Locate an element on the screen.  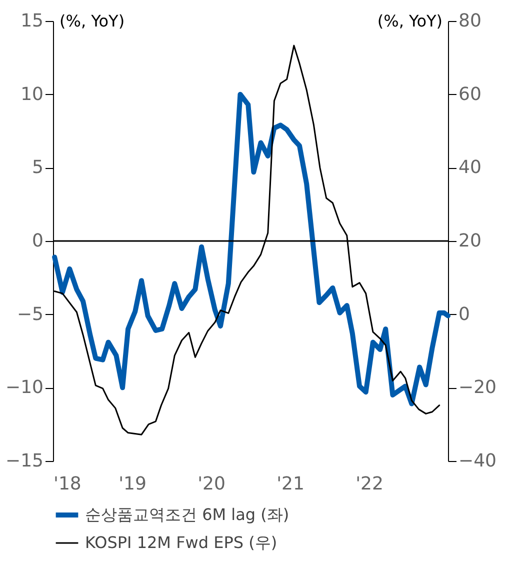
x-tick-label: '20 is located at coordinates (212, 484).